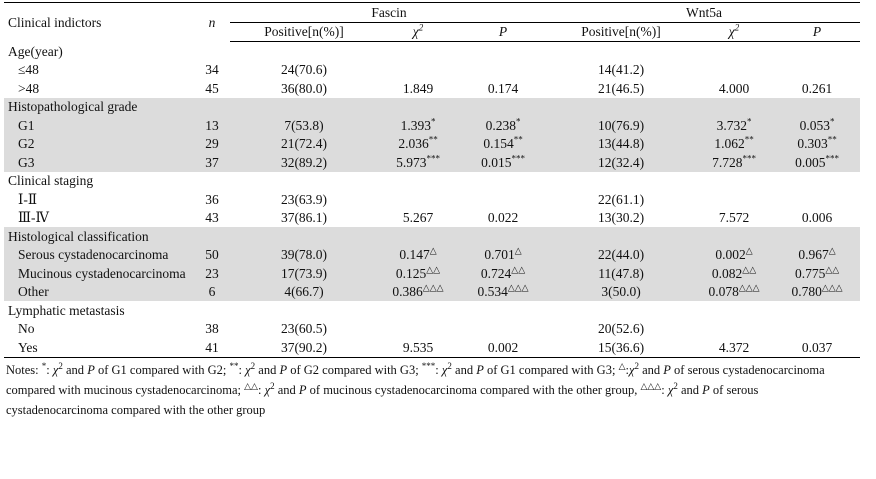  What do you see at coordinates (212, 162) in the screenshot?
I see `cell-text: 37` at bounding box center [212, 162].